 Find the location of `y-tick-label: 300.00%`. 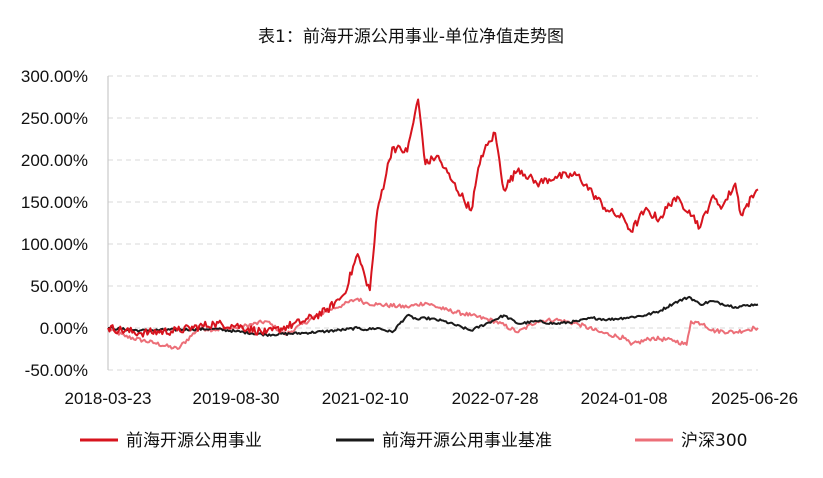

y-tick-label: 300.00% is located at coordinates (54, 76).